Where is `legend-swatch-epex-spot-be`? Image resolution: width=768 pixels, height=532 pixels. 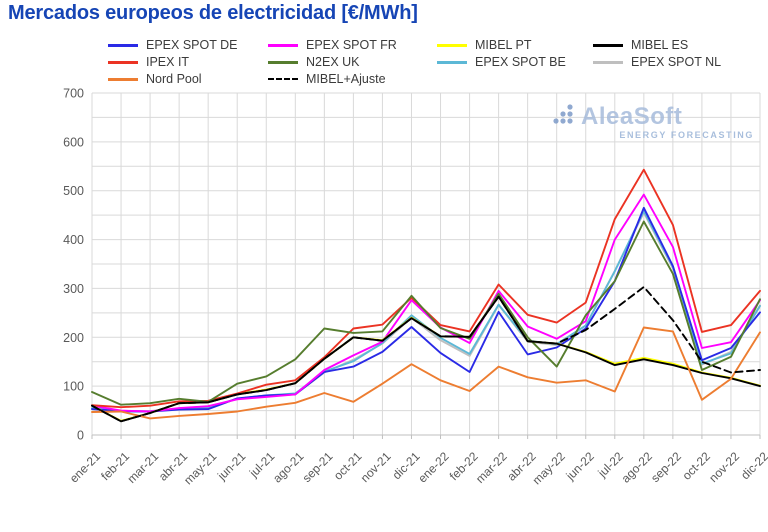
legend-swatch-epex-spot-be is located at coordinates (452, 62).